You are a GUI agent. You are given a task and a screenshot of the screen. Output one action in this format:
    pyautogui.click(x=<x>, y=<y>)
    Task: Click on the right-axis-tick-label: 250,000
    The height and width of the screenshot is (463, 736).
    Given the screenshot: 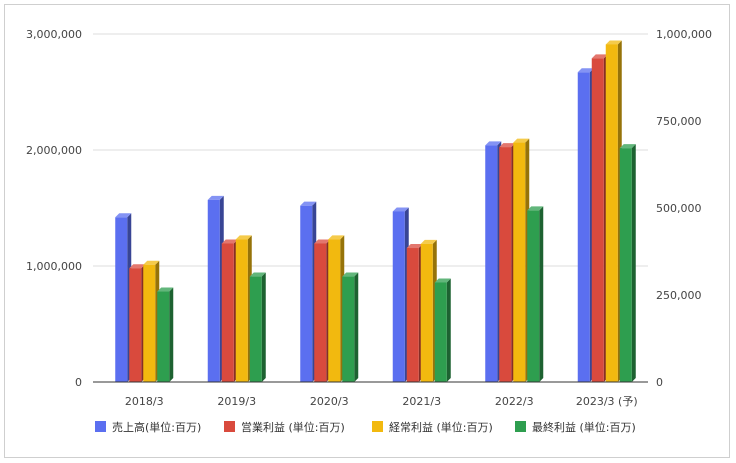 What is the action you would take?
    pyautogui.click(x=679, y=295)
    